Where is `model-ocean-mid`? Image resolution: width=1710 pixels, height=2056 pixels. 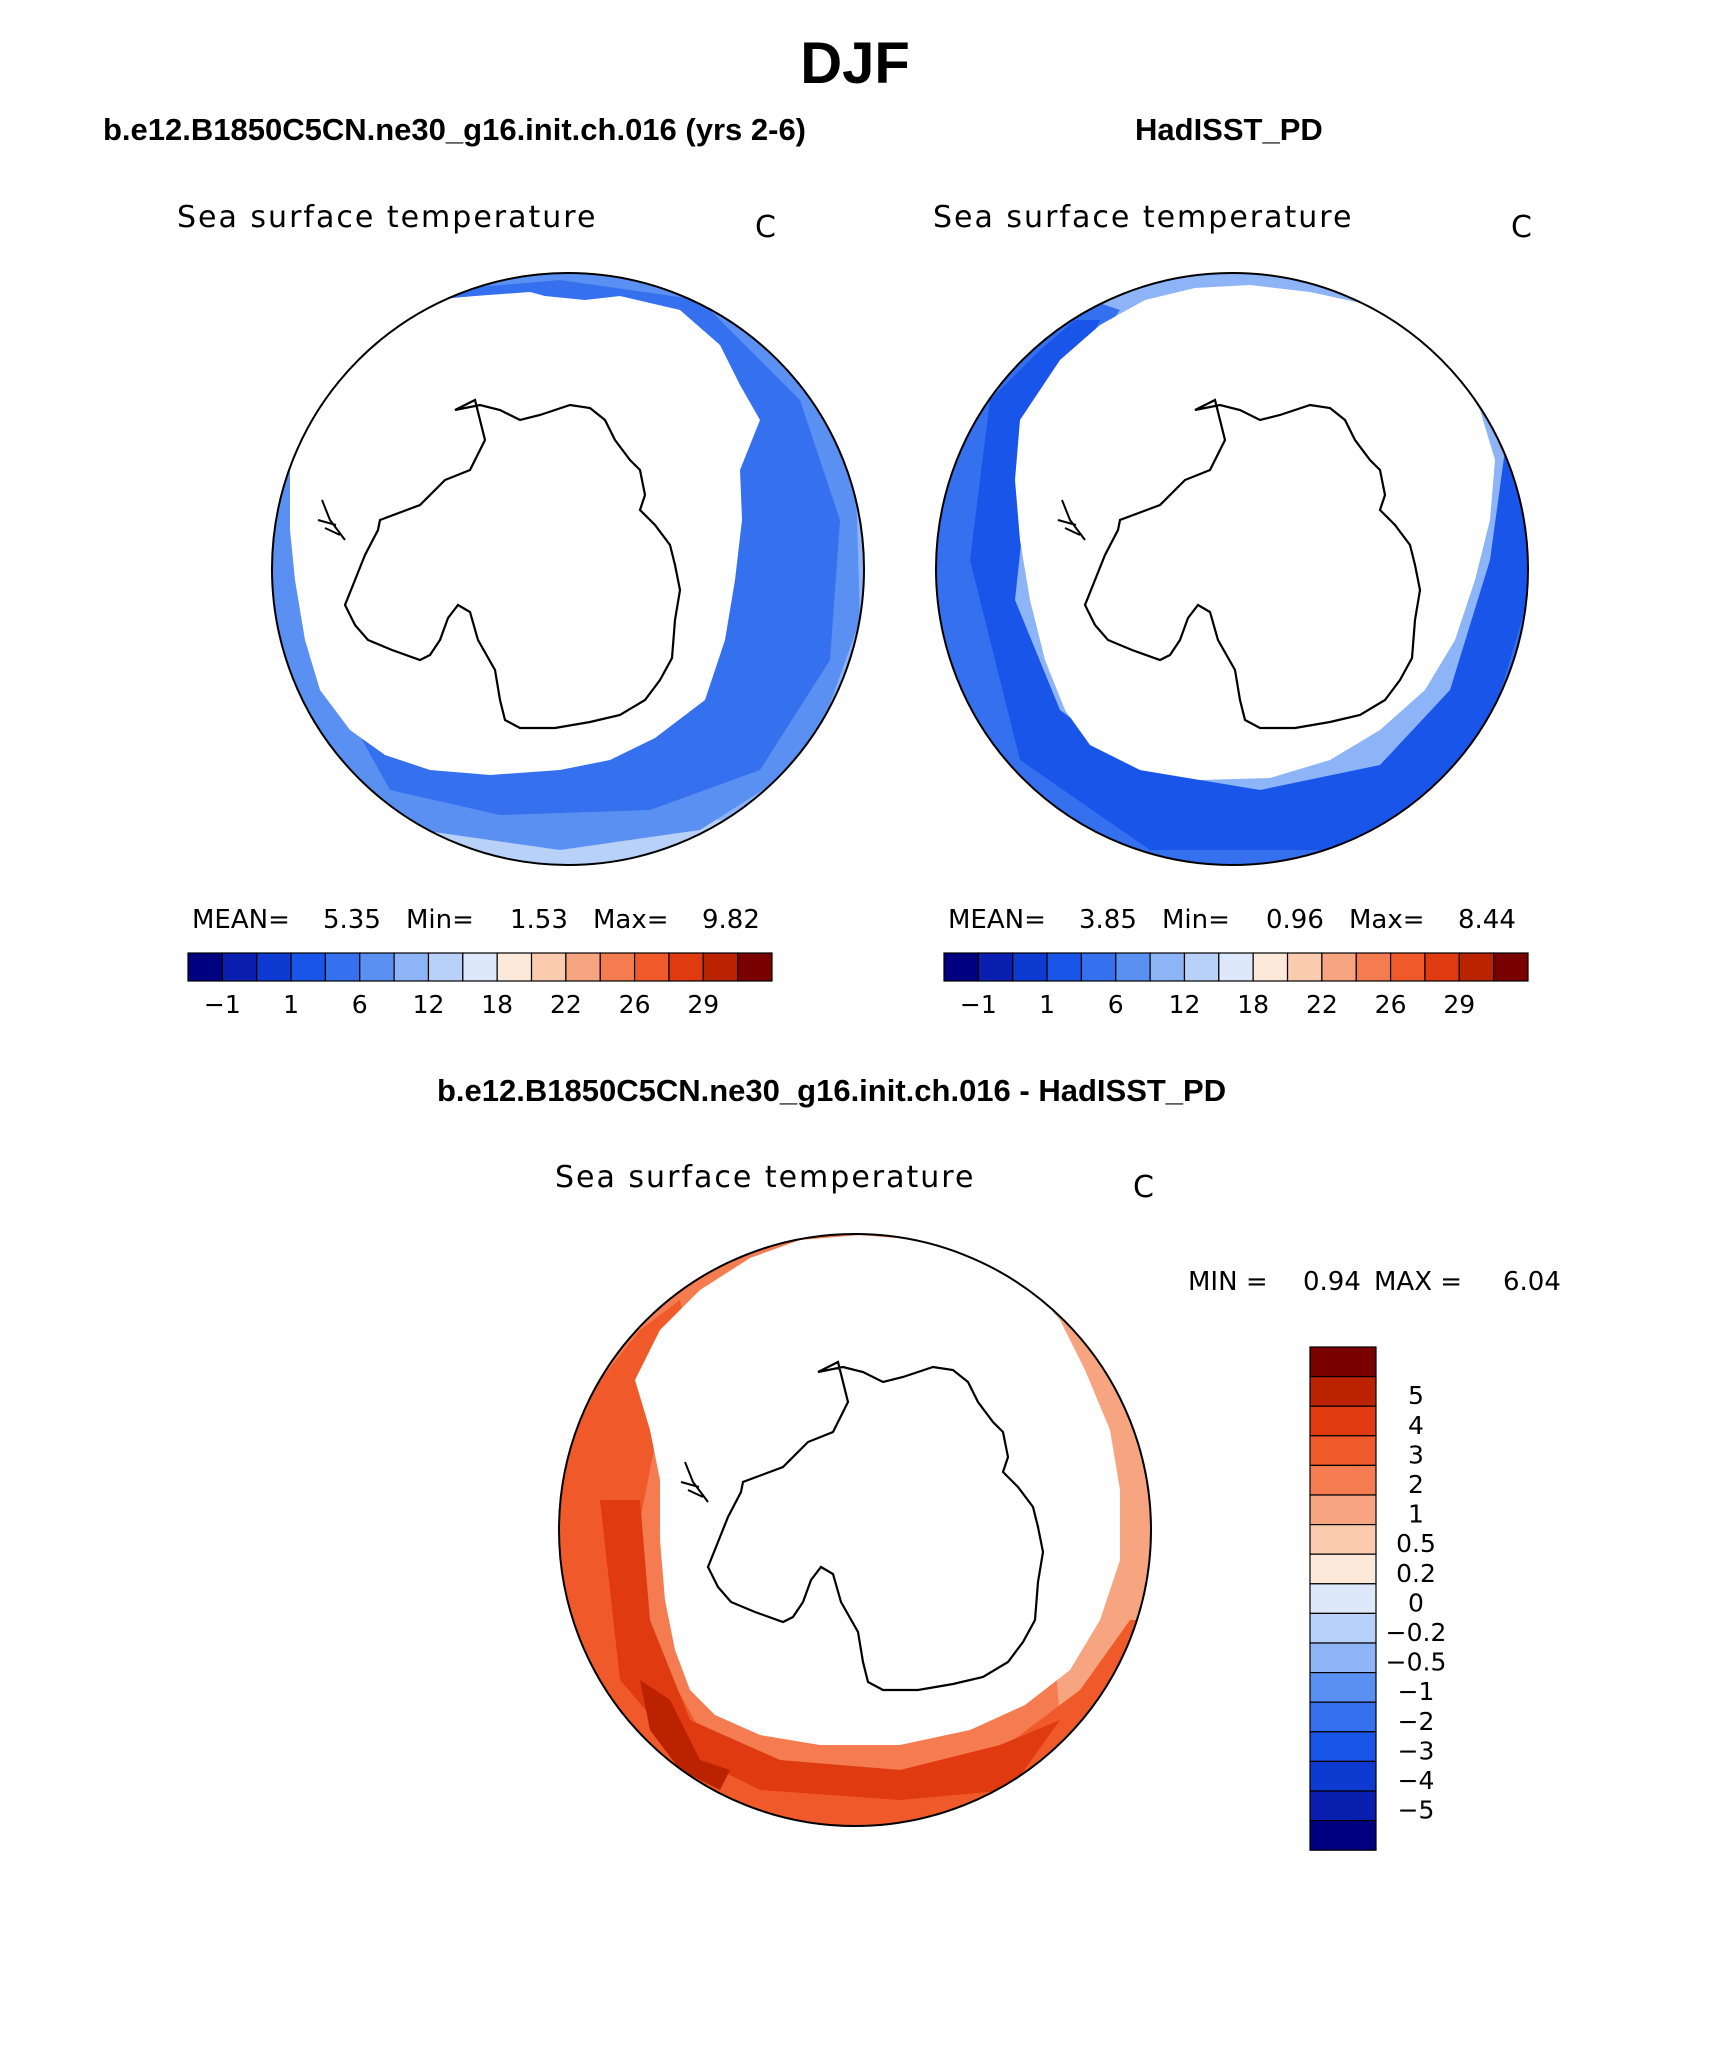
model-ocean-mid is located at coordinates (566, 561).